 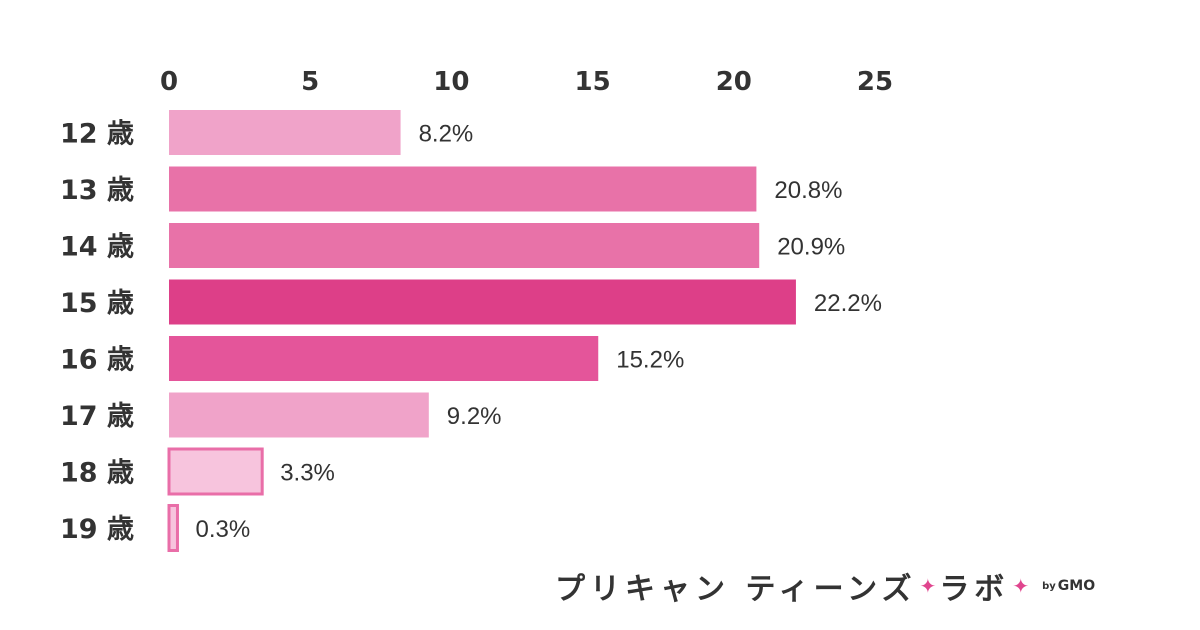 What do you see at coordinates (848, 303) in the screenshot?
I see `value-label: 22.2%` at bounding box center [848, 303].